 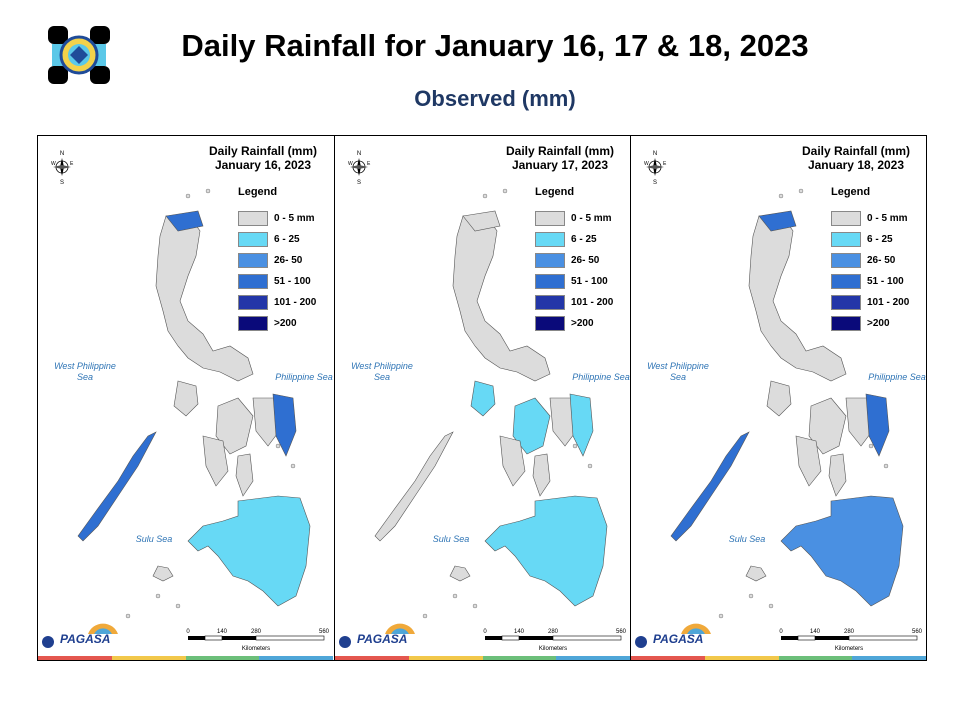 What do you see at coordinates (797, 297) in the screenshot?
I see `island-luzon` at bounding box center [797, 297].